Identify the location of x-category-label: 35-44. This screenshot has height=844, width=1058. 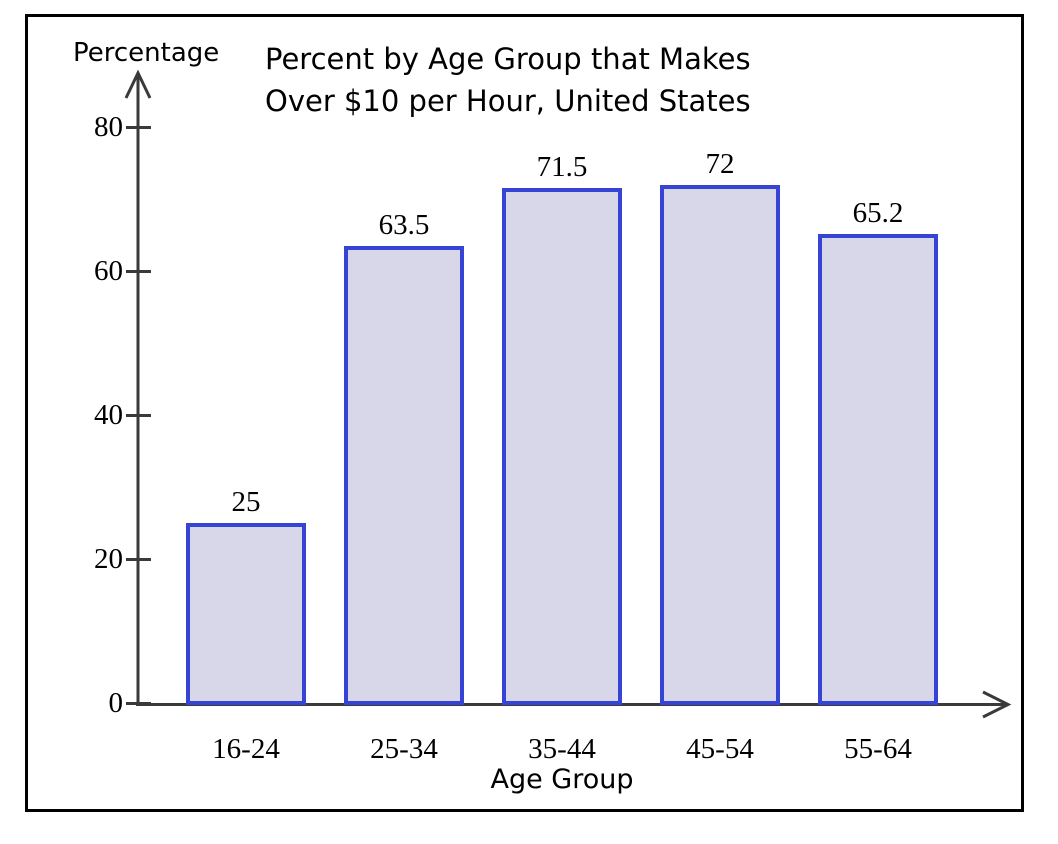
(562, 749).